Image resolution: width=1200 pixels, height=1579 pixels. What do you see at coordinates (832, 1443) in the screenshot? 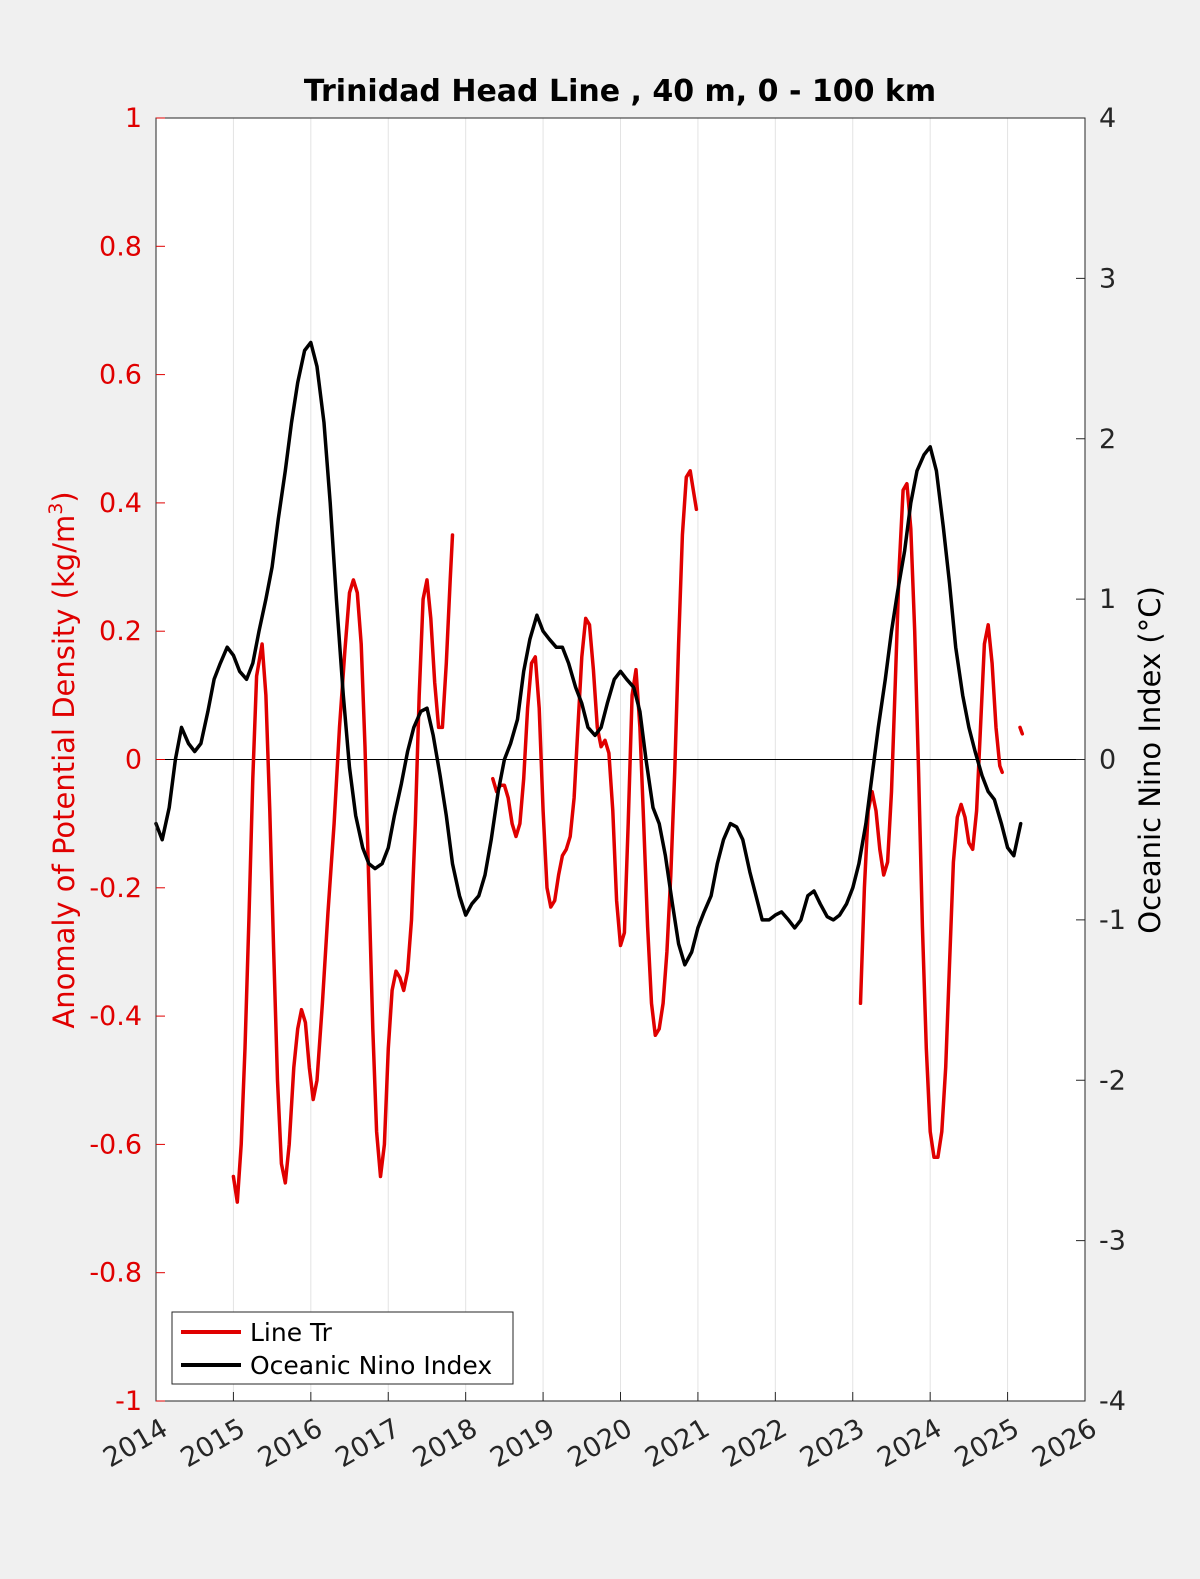
I see `x-tick-label: 2023` at bounding box center [832, 1443].